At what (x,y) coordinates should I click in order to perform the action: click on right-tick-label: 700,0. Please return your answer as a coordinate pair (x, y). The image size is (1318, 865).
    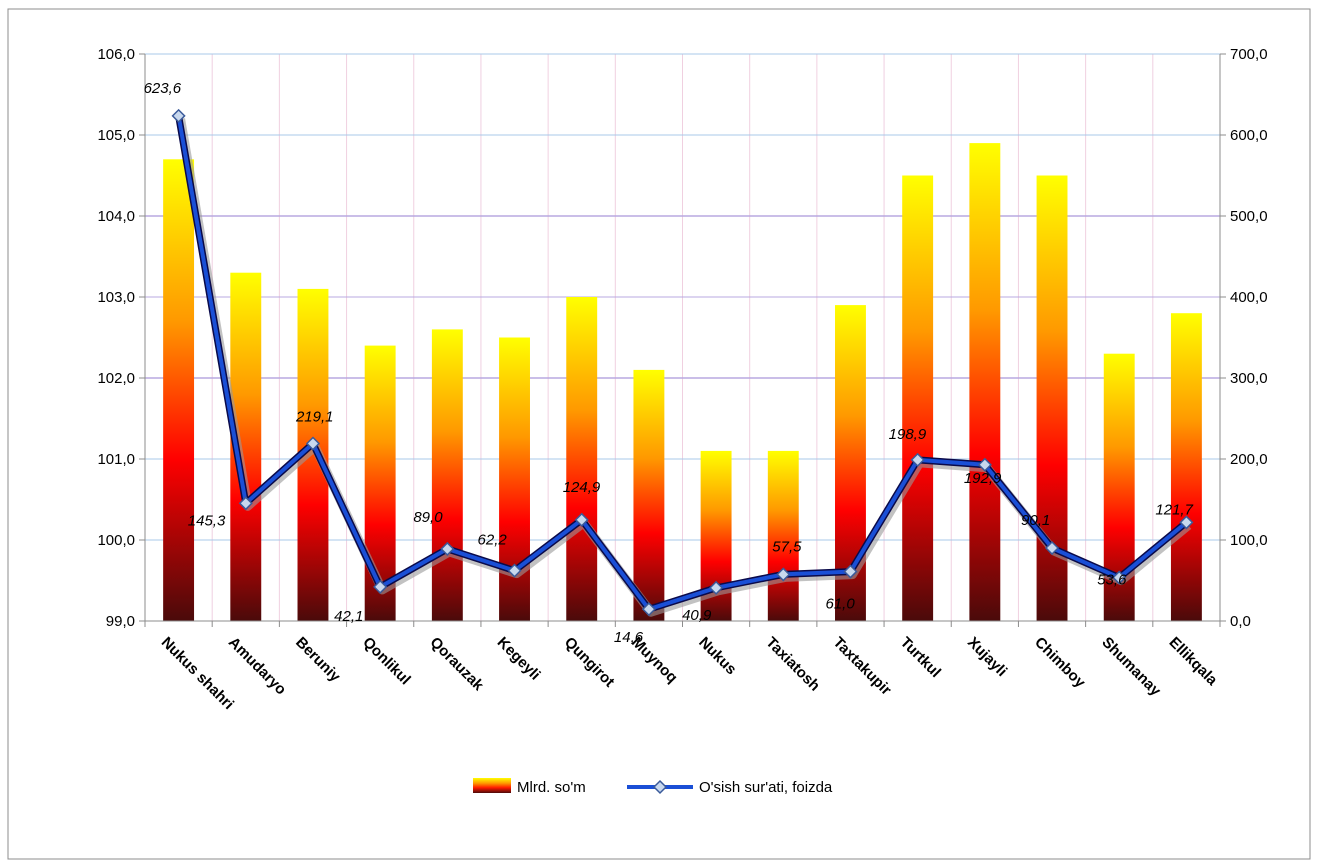
    Looking at the image, I should click on (1249, 54).